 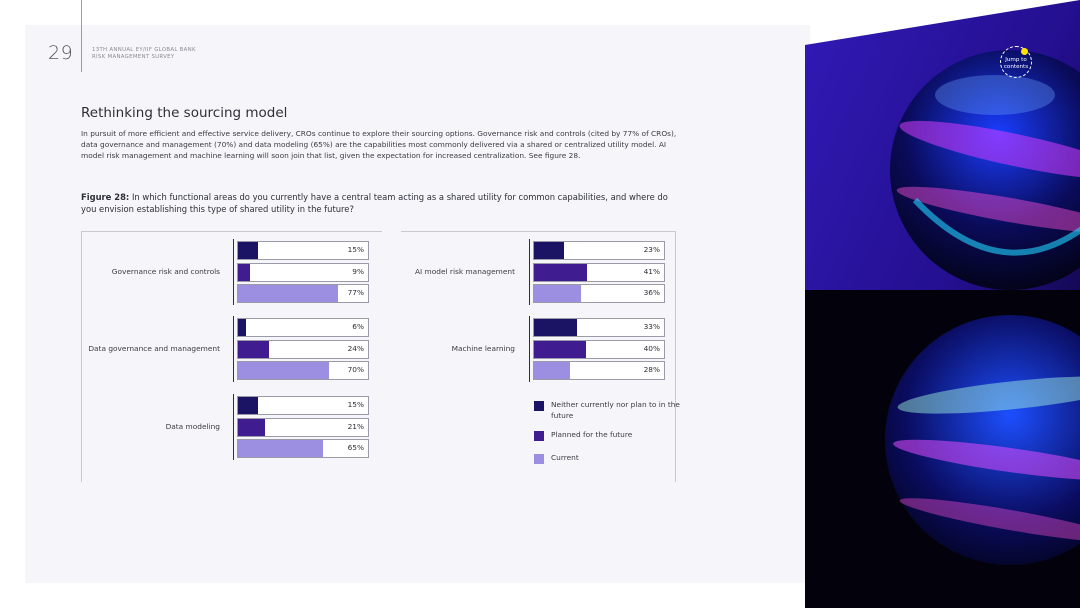 What do you see at coordinates (529, 272) in the screenshot?
I see `axis-line-ai-model-risk-management` at bounding box center [529, 272].